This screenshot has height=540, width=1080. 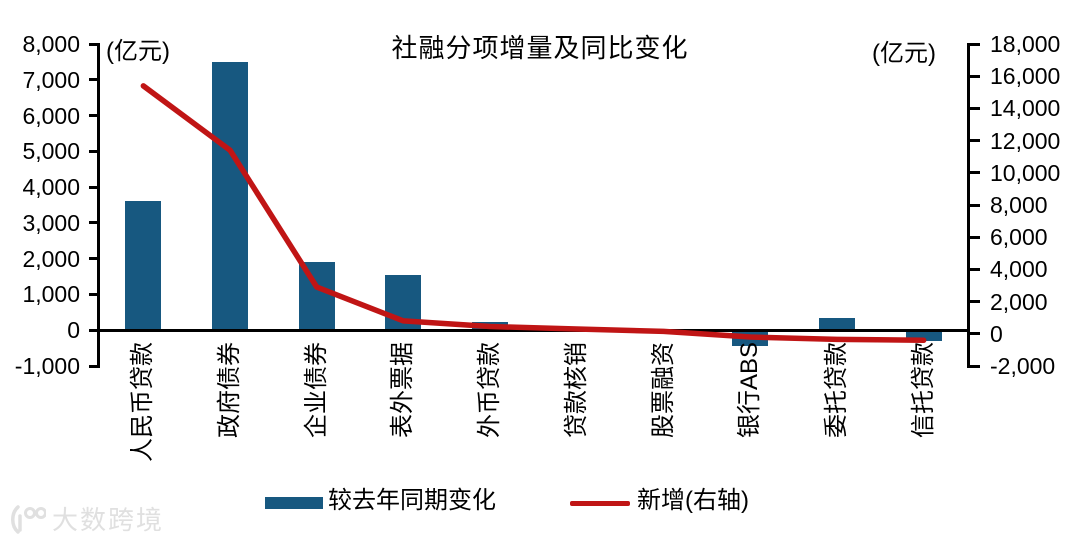 What do you see at coordinates (230, 390) in the screenshot?
I see `category-label: 政府债券` at bounding box center [230, 390].